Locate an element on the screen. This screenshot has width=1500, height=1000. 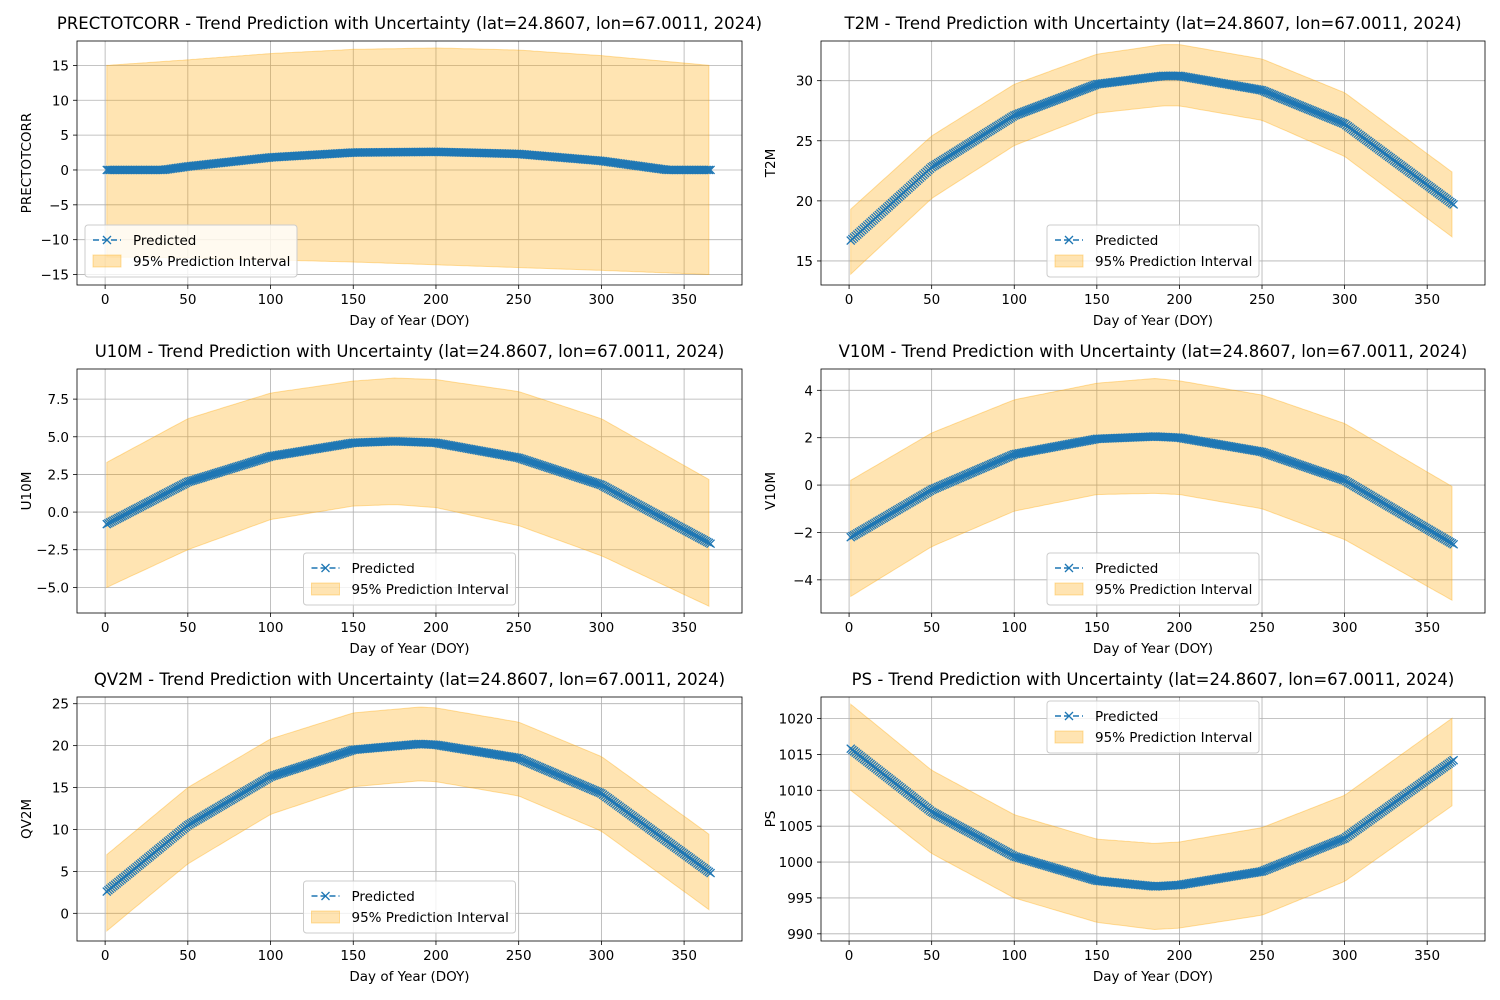
legend-box is located at coordinates (1153, 579).